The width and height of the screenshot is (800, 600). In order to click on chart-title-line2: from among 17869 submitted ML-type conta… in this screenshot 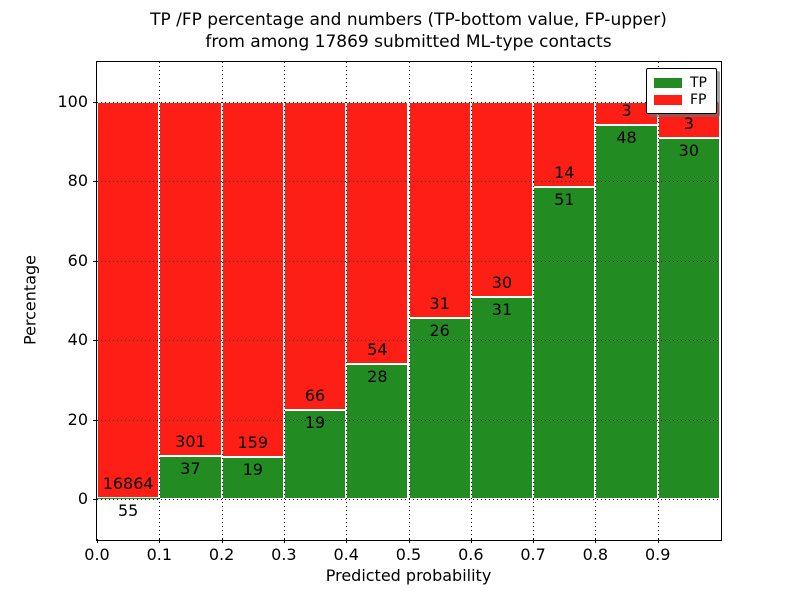, I will do `click(408, 42)`.